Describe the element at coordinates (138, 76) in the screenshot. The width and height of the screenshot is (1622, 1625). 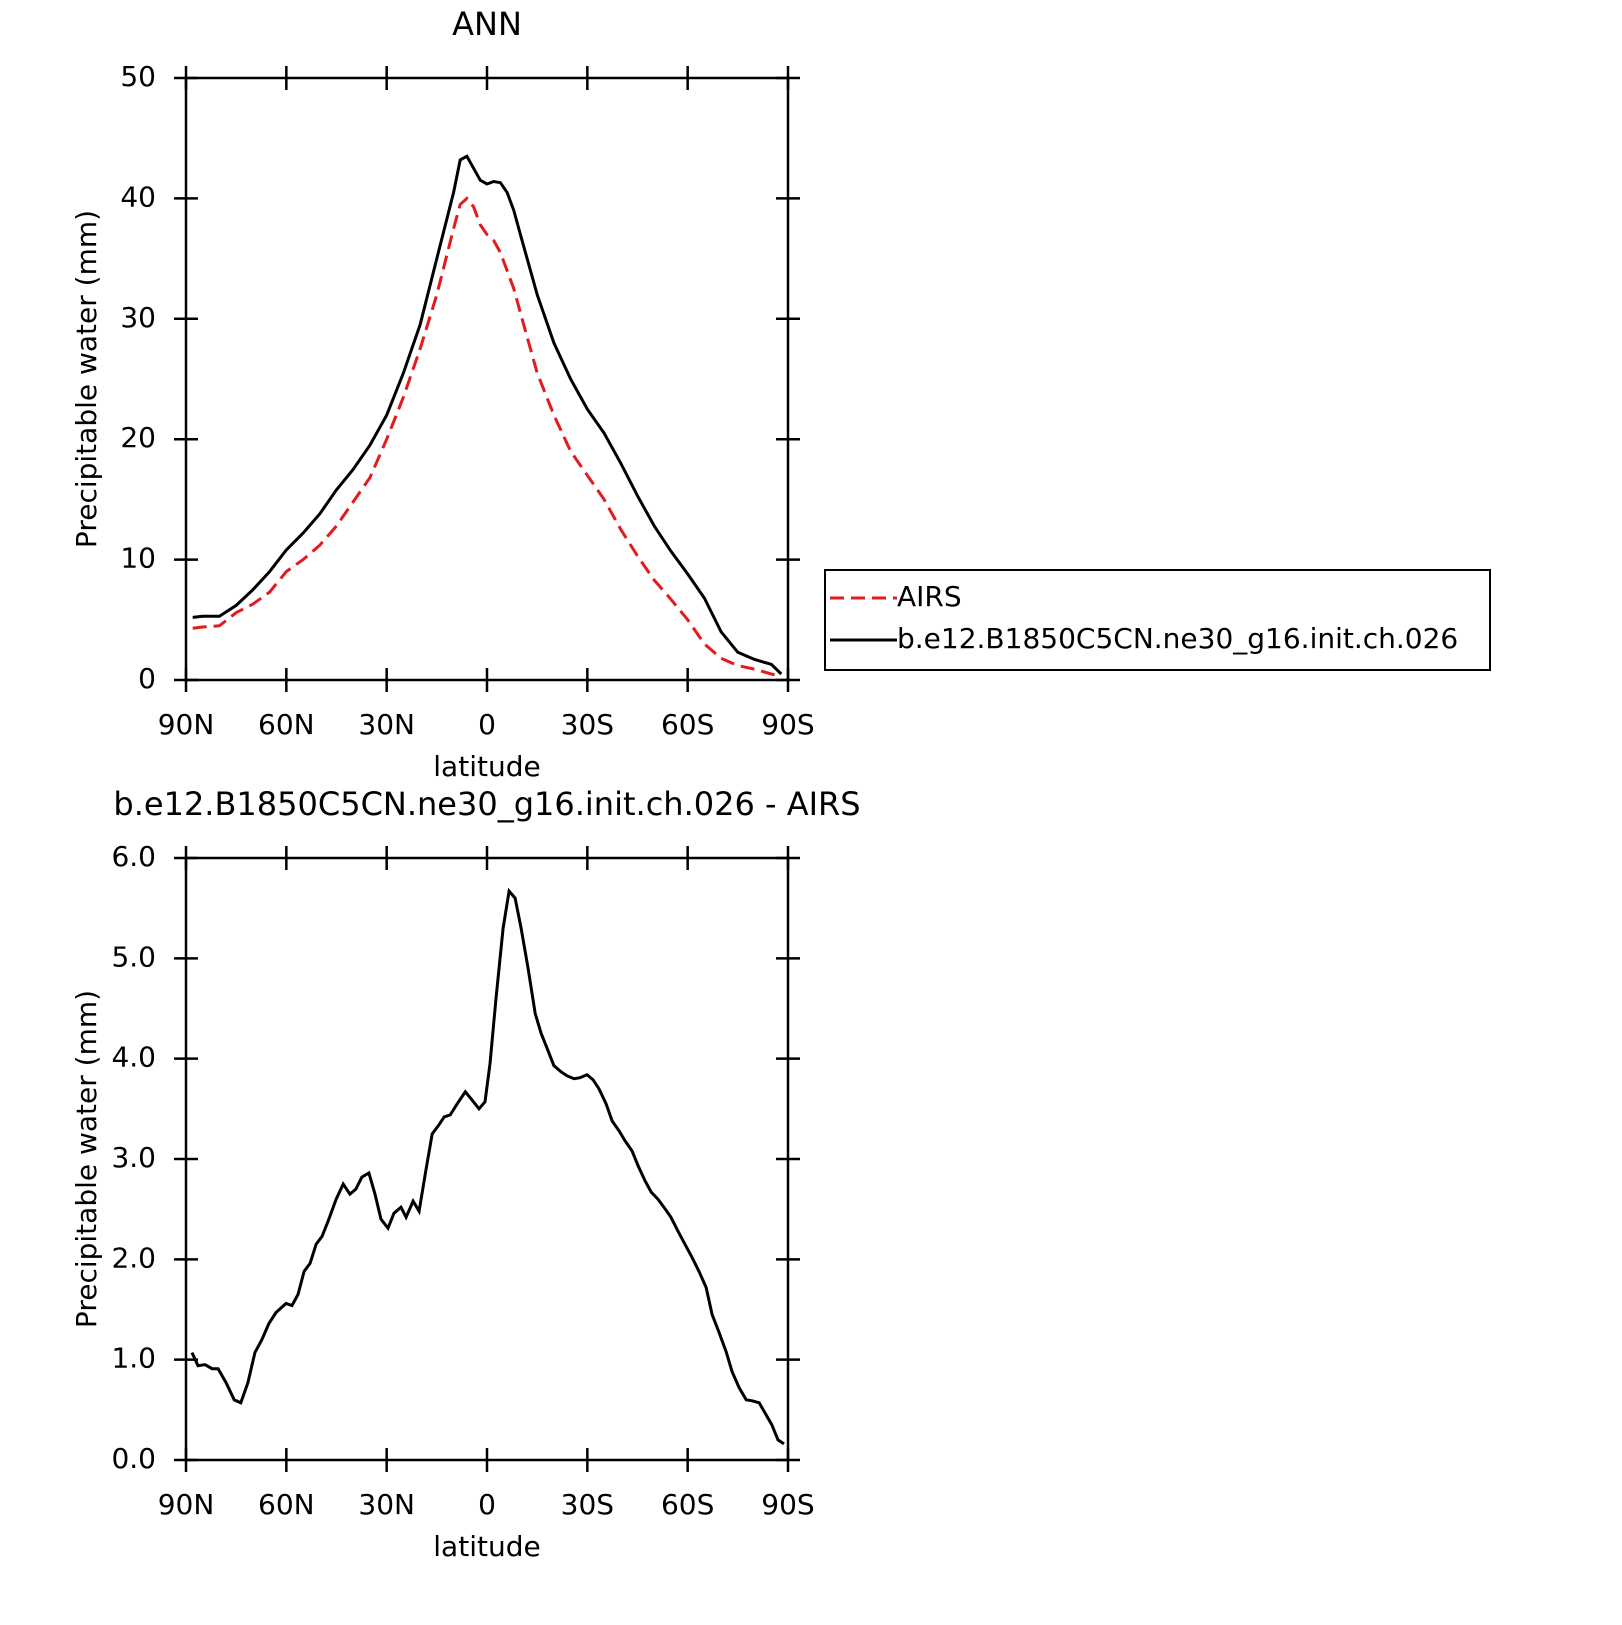
I see `y-tick-label: 50` at that location.